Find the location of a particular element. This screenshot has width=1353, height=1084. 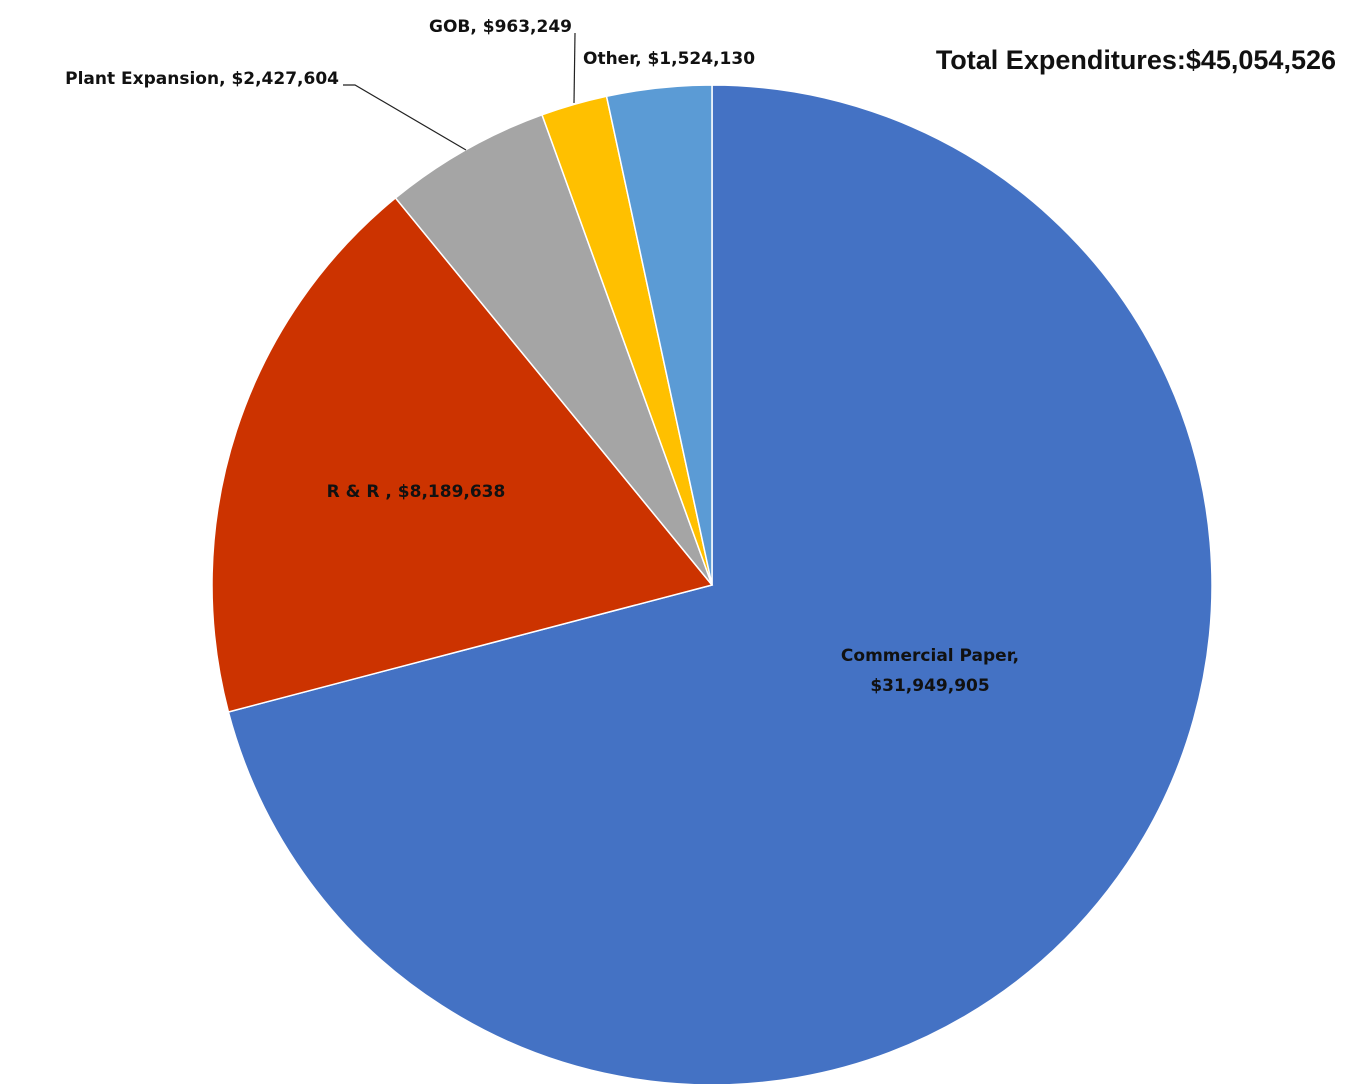

slice-label-line: R & R , $8,189,638 is located at coordinates (416, 492).